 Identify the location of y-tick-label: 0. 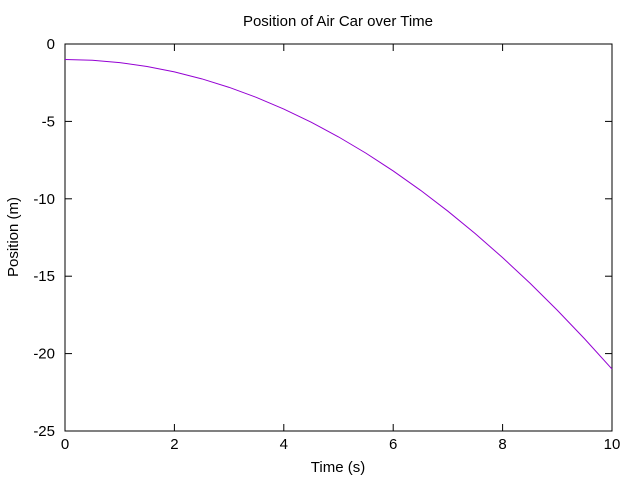
(51, 44).